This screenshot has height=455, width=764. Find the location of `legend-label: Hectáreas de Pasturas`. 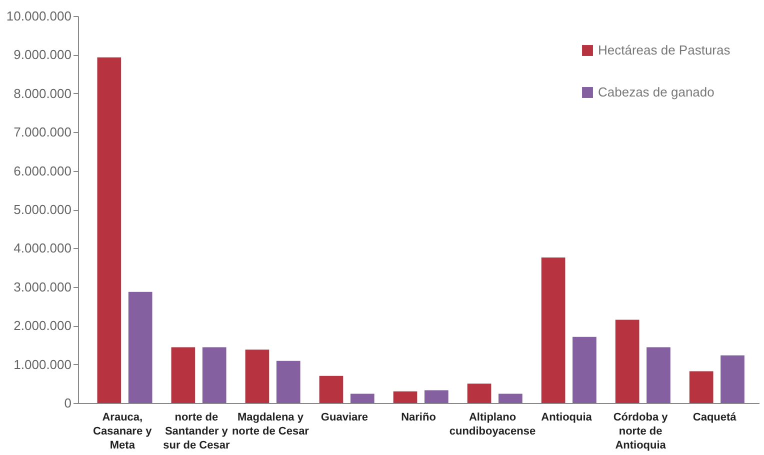

legend-label: Hectáreas de Pasturas is located at coordinates (664, 50).